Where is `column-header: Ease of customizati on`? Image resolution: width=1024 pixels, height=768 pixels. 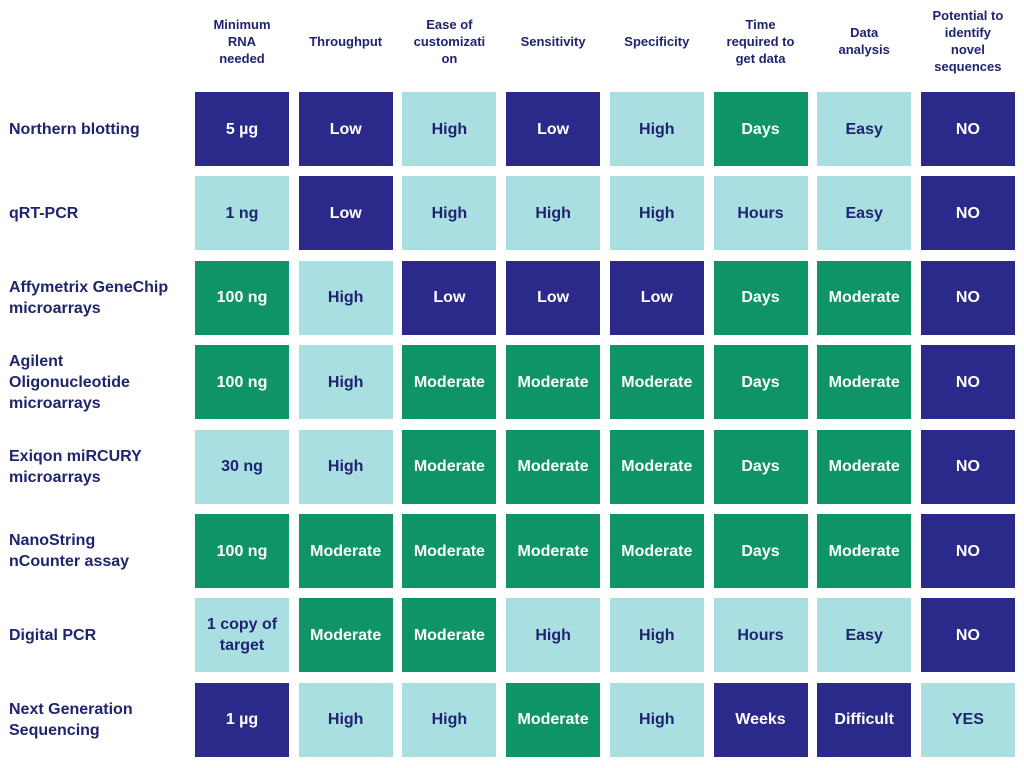 column-header: Ease of customizati on is located at coordinates (449, 41).